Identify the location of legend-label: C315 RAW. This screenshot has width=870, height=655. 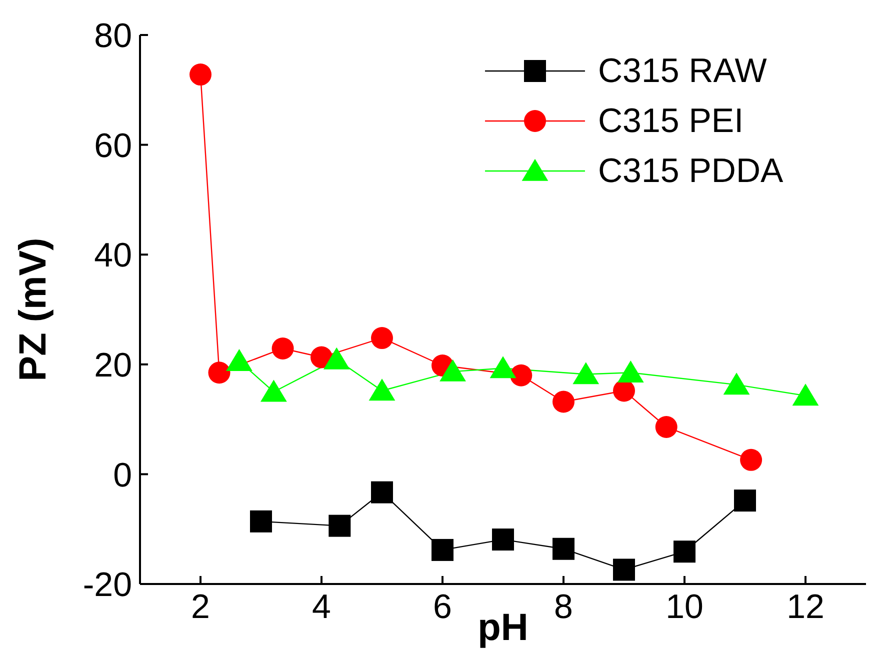
(682, 71).